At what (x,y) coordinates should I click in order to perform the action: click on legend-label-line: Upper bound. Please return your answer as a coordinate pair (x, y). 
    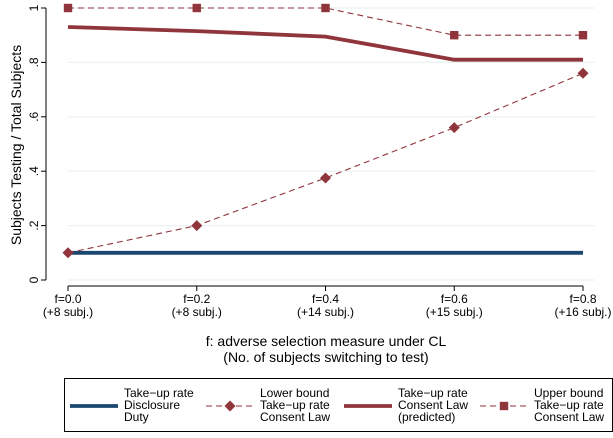
    Looking at the image, I should click on (568, 393).